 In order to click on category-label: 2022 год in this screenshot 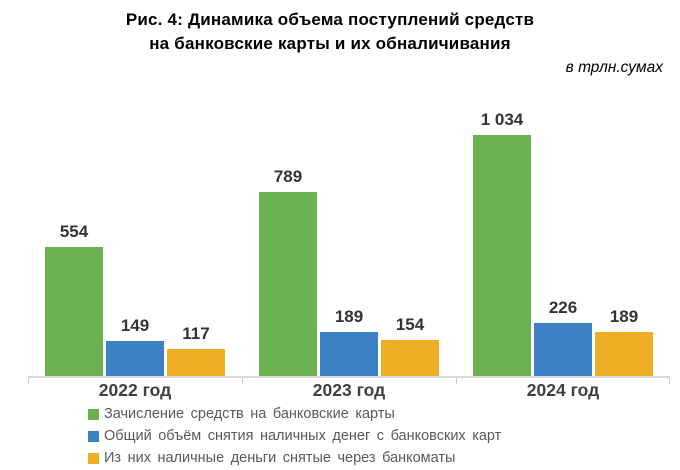, I will do `click(135, 390)`.